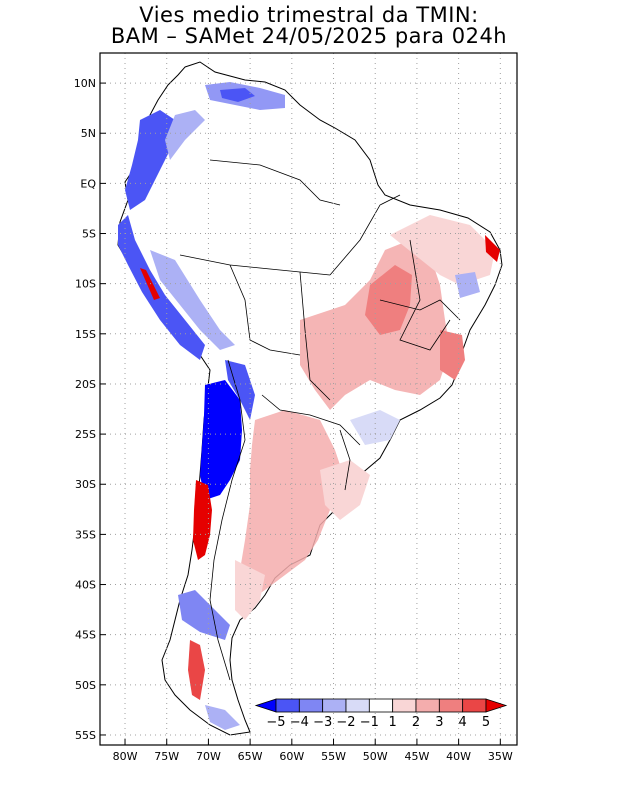 The image size is (618, 800). Describe the element at coordinates (452, 355) in the screenshot. I see `positive-bias-brazil-east` at that location.